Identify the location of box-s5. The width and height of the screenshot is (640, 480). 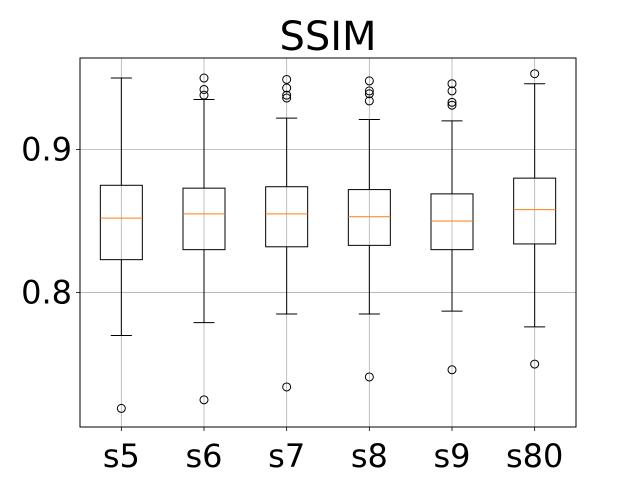
(121, 245).